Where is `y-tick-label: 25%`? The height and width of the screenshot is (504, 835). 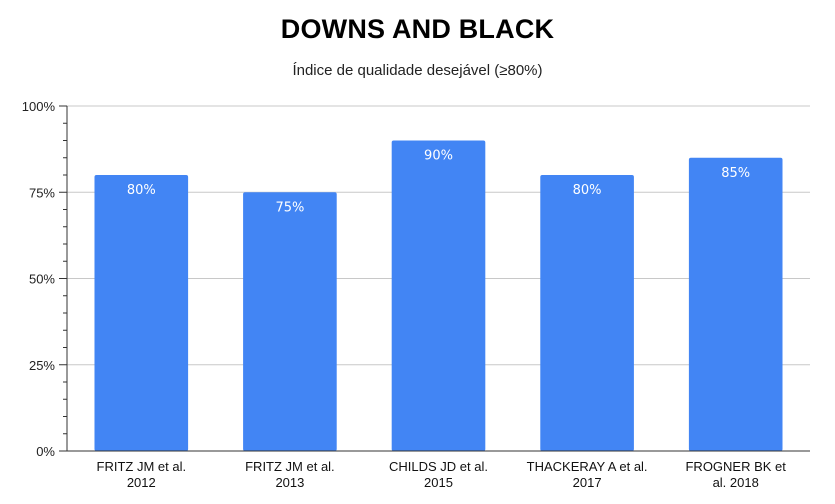
y-tick-label: 25% is located at coordinates (42, 365).